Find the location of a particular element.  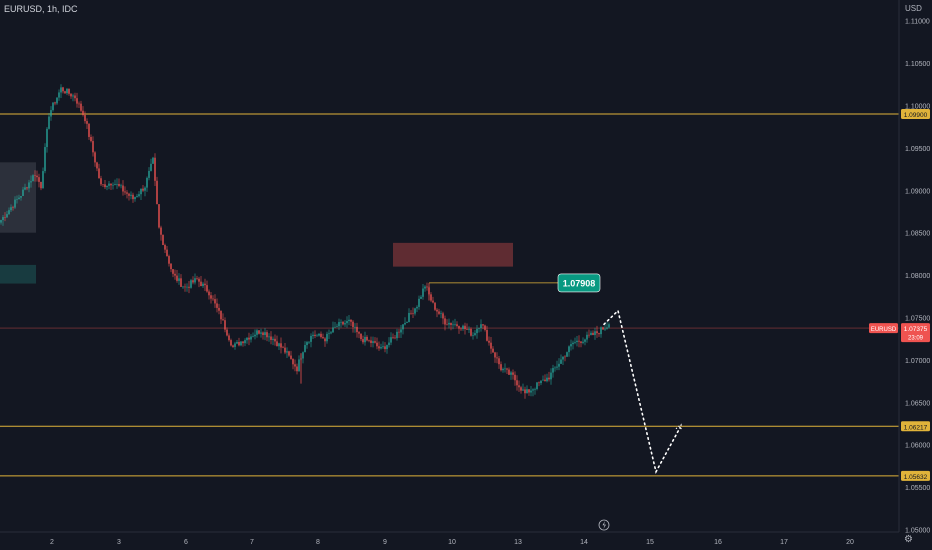

current-price-badge is located at coordinates (915, 333).